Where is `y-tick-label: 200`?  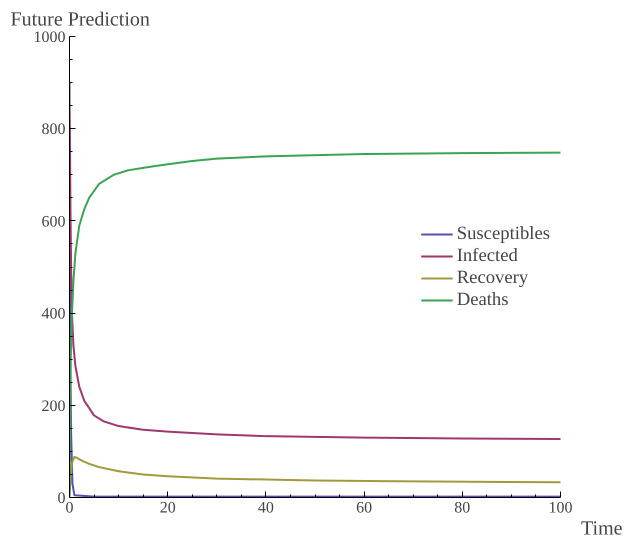
y-tick-label: 200 is located at coordinates (54, 406).